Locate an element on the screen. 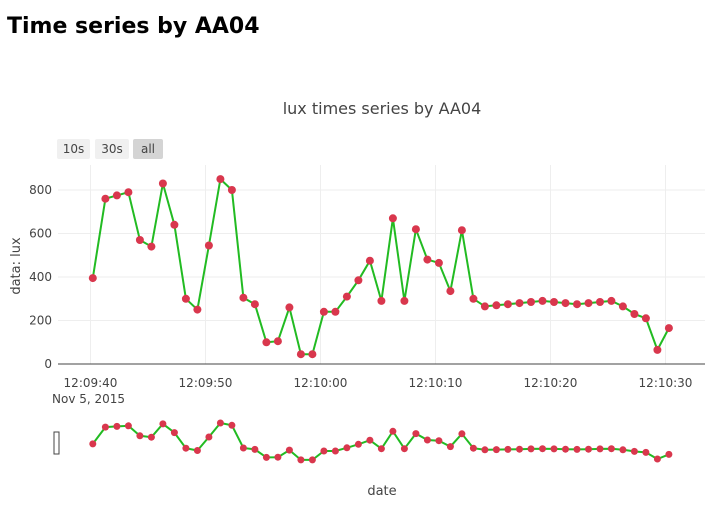  range-button-label: 10s is located at coordinates (74, 149).